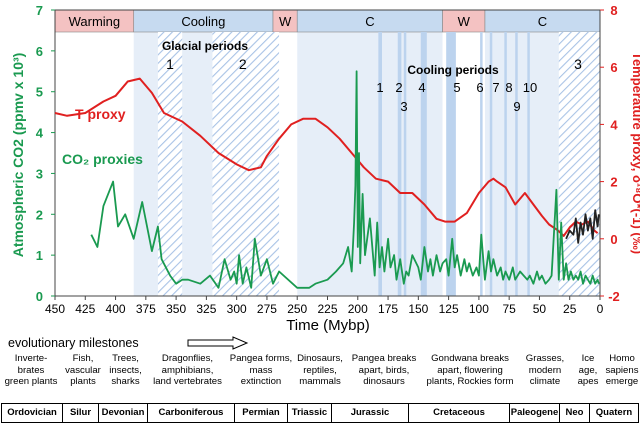  I want to click on y-right-tick-label: 8, so click(613, 10).